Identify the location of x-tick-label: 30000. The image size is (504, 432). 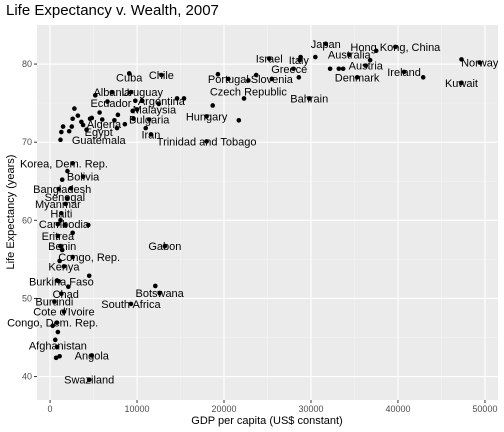
(310, 409).